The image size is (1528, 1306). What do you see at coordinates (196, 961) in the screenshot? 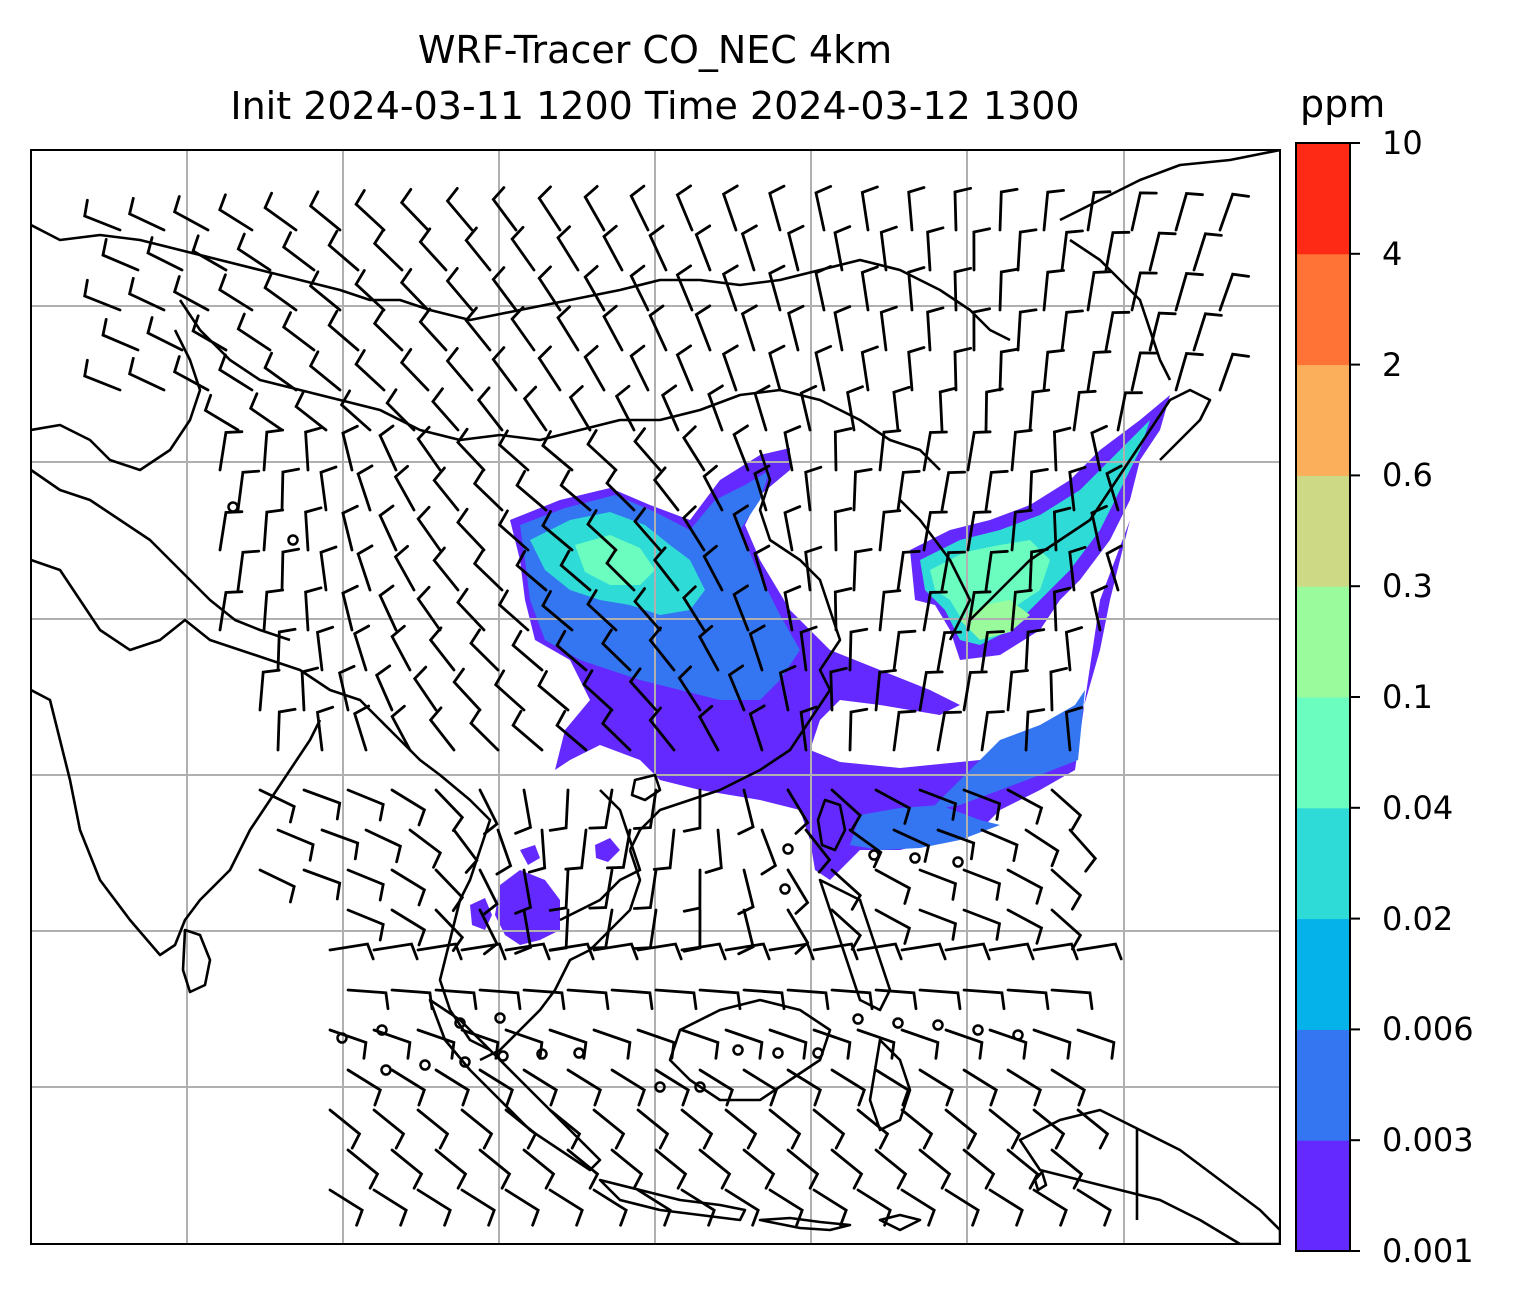
I see `coast-srilanka` at bounding box center [196, 961].